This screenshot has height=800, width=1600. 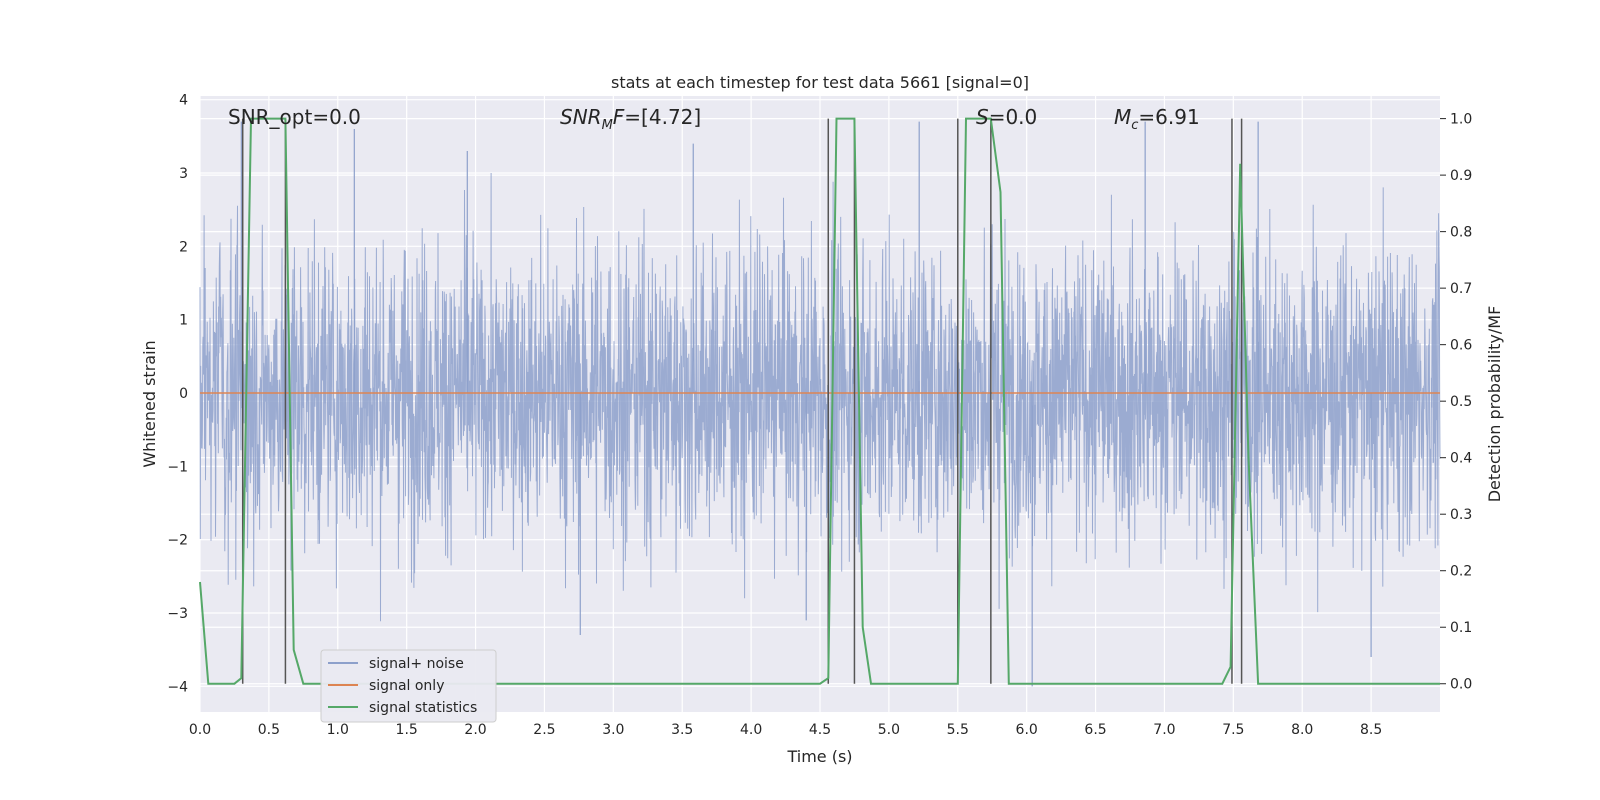 What do you see at coordinates (1461, 628) in the screenshot?
I see `y-right-tick-label: 0.1` at bounding box center [1461, 628].